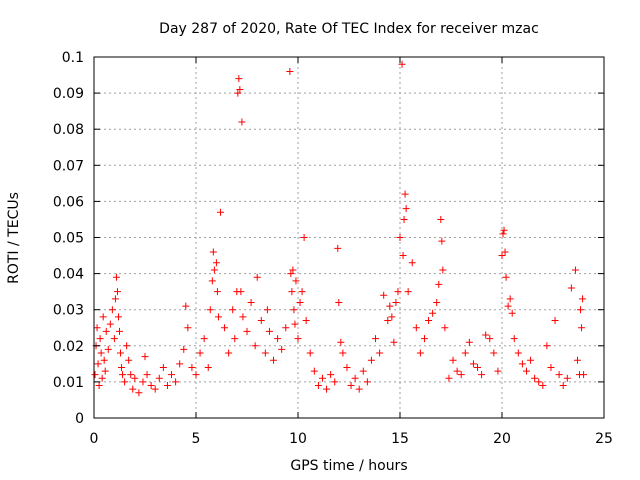 This screenshot has height=480, width=640. I want to click on x-tick-label: 10, so click(298, 439).